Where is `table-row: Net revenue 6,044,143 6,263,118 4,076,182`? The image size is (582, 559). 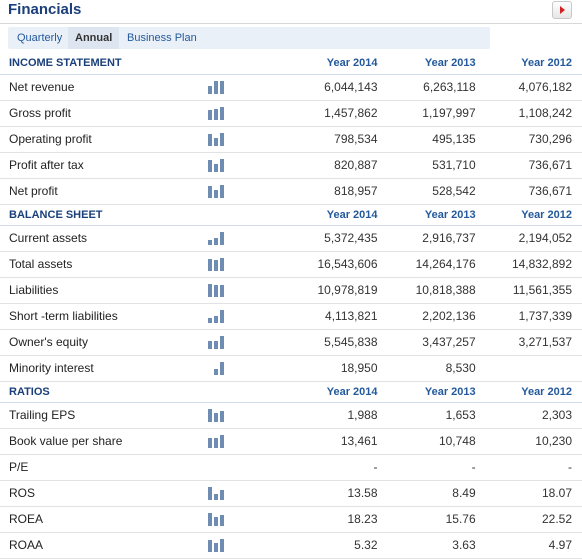 table-row: Net revenue 6,044,143 6,263,118 4,076,182 is located at coordinates (291, 87).